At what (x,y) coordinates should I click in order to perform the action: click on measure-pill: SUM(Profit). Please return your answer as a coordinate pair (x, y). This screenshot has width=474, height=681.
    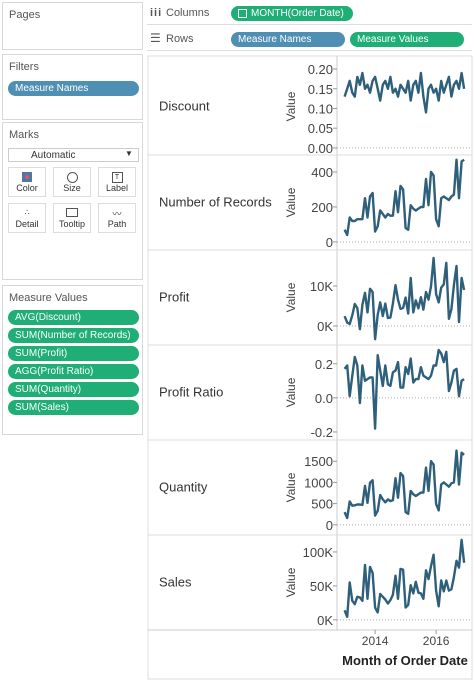
    Looking at the image, I should click on (73, 353).